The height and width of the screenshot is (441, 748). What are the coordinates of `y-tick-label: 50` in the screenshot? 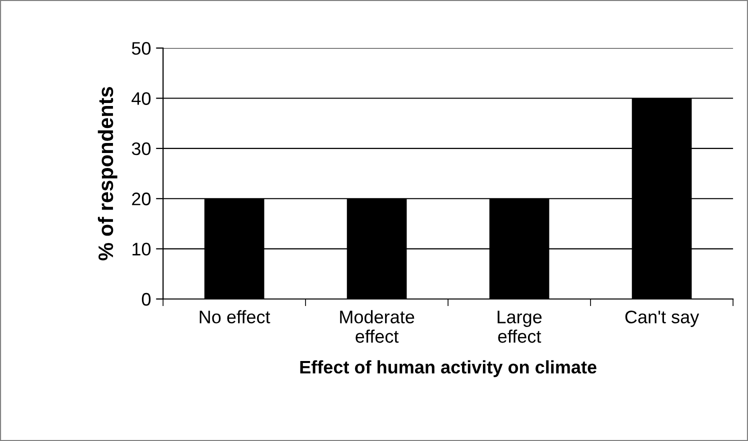 It's located at (141, 48).